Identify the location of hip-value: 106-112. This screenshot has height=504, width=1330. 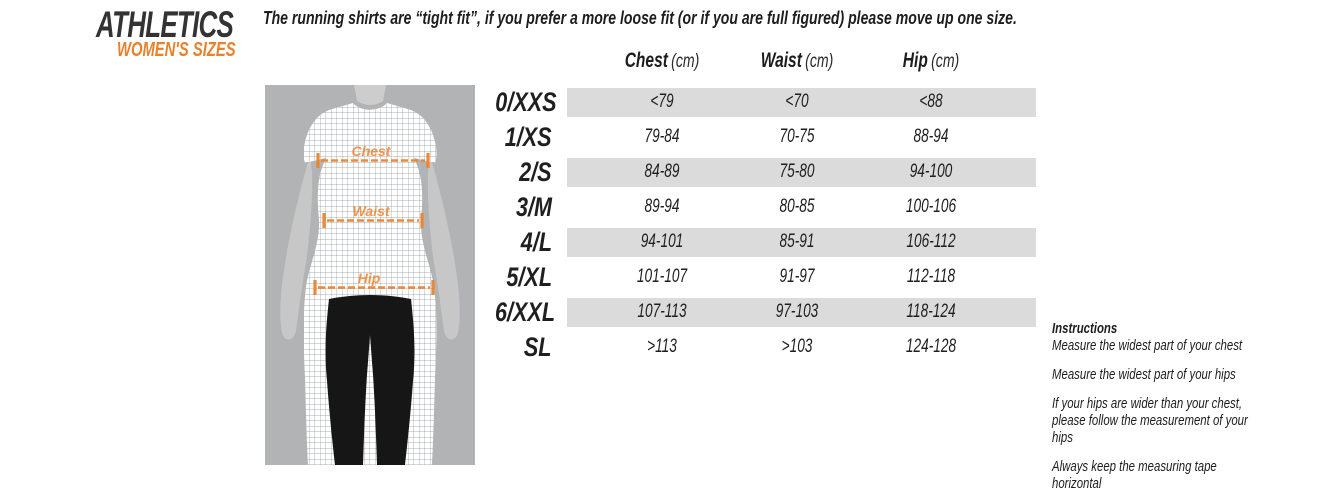
(931, 241).